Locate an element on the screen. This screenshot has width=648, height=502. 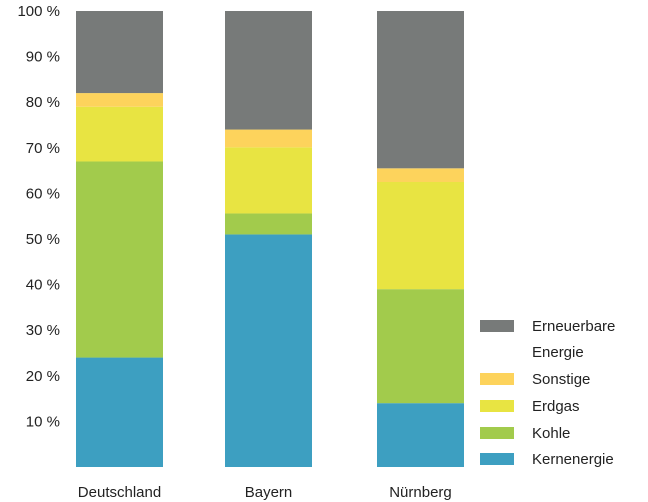
y-tick-label: 50 % is located at coordinates (43, 239).